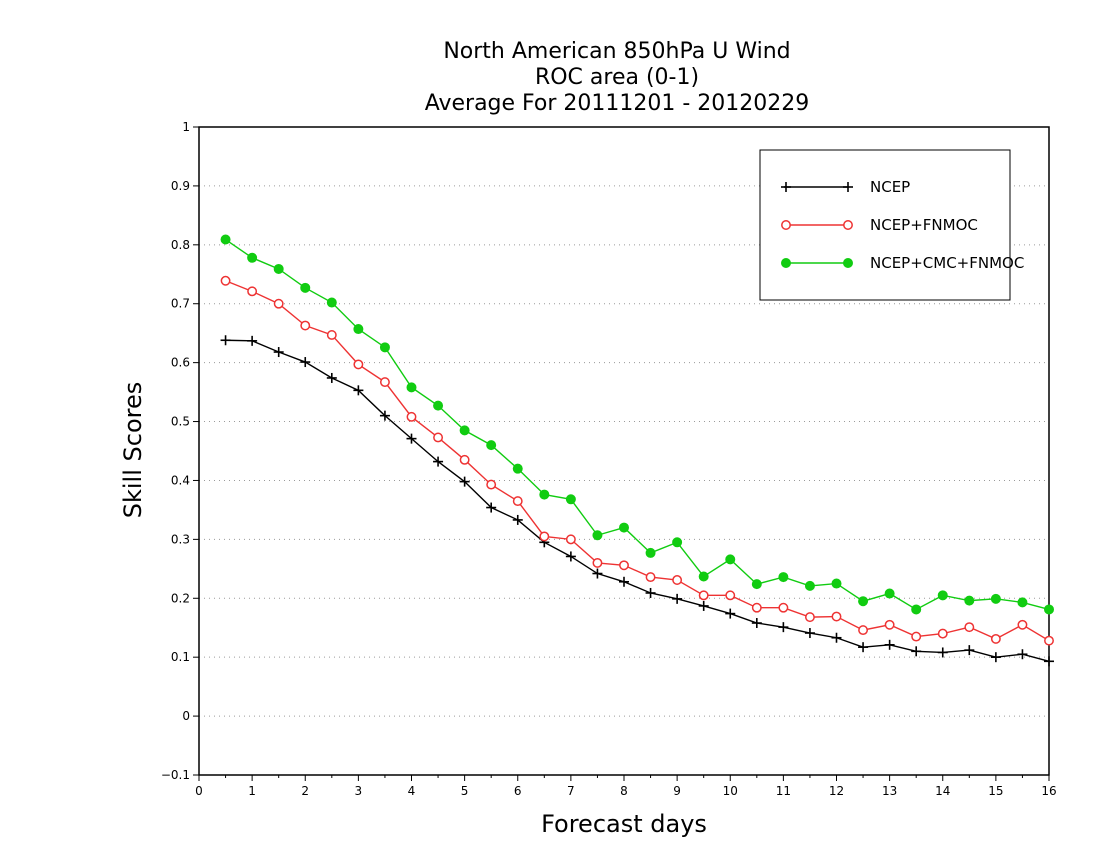 Image resolution: width=1100 pixels, height=855 pixels. Describe the element at coordinates (199, 791) in the screenshot. I see `x-tick-label: 0` at that location.